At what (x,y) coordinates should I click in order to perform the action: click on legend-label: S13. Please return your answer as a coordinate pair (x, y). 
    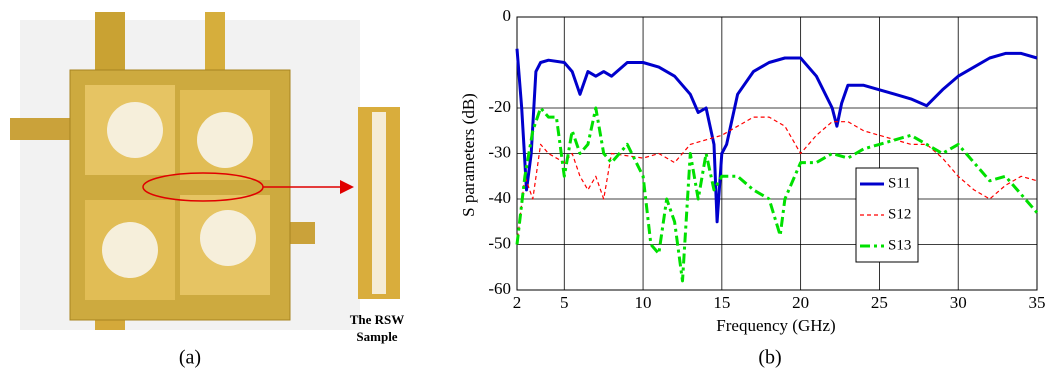
    Looking at the image, I should click on (899, 245).